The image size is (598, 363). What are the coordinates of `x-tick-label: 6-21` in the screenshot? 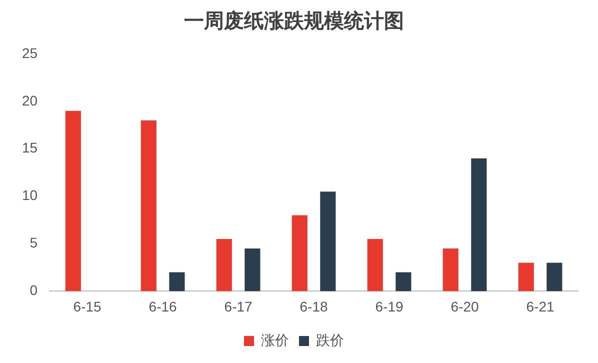 It's located at (540, 306).